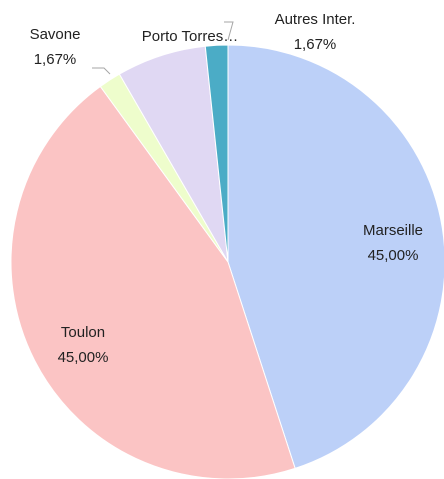  What do you see at coordinates (216, 153) in the screenshot?
I see `pie-slice` at bounding box center [216, 153].